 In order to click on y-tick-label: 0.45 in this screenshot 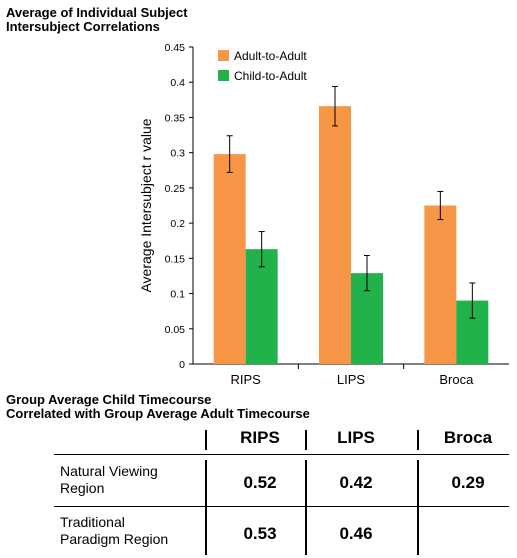, I will do `click(175, 48)`.